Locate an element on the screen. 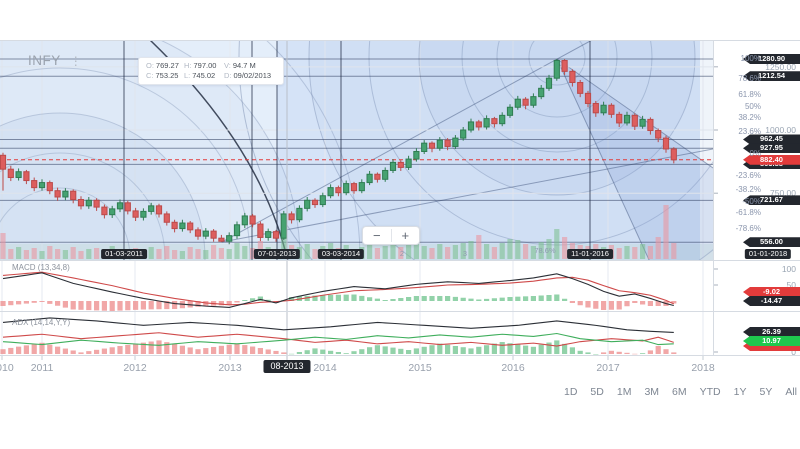 The image size is (800, 449). range-button-3m: 3M is located at coordinates (652, 392).